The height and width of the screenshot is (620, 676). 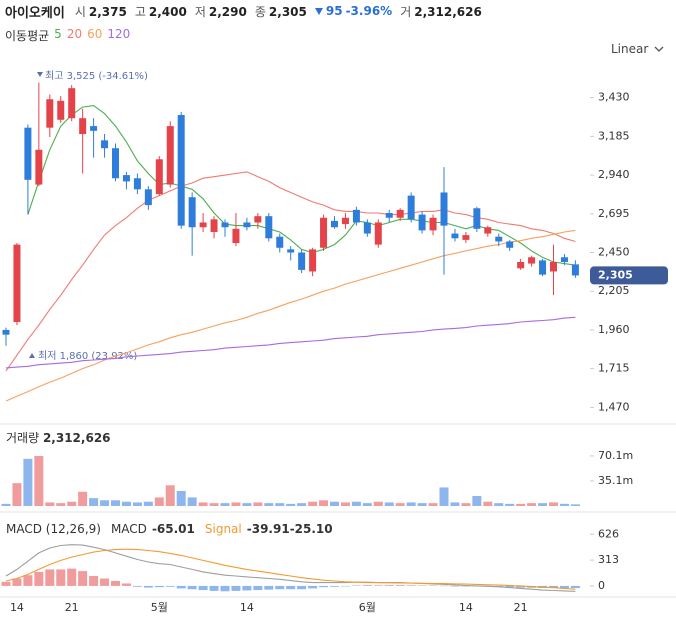 What do you see at coordinates (223, 529) in the screenshot?
I see `signal-legend-name: Signal` at bounding box center [223, 529].